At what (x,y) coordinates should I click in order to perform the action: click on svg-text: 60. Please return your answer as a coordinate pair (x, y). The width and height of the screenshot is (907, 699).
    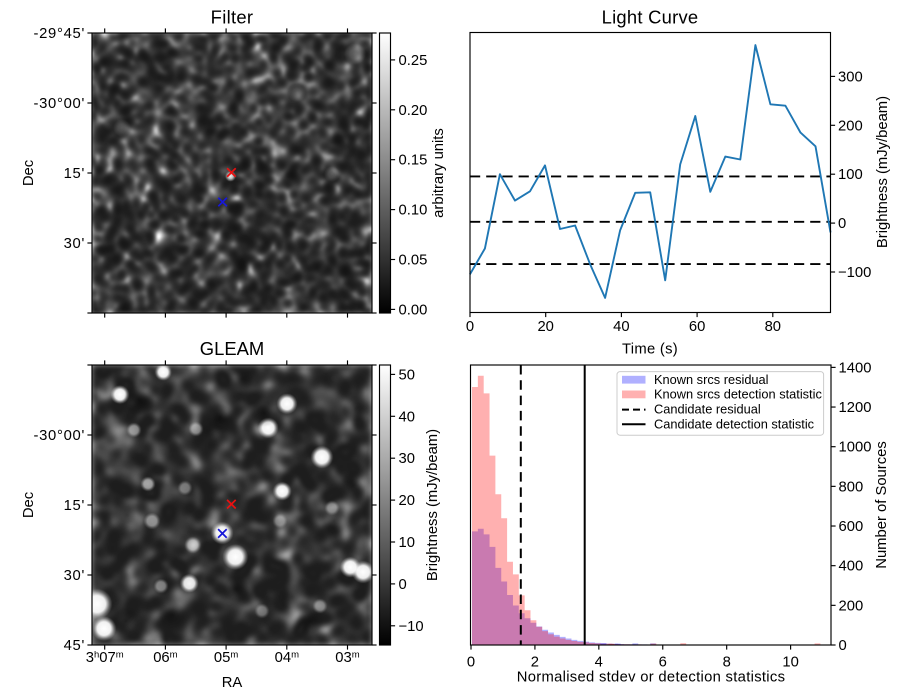
    Looking at the image, I should click on (697, 327).